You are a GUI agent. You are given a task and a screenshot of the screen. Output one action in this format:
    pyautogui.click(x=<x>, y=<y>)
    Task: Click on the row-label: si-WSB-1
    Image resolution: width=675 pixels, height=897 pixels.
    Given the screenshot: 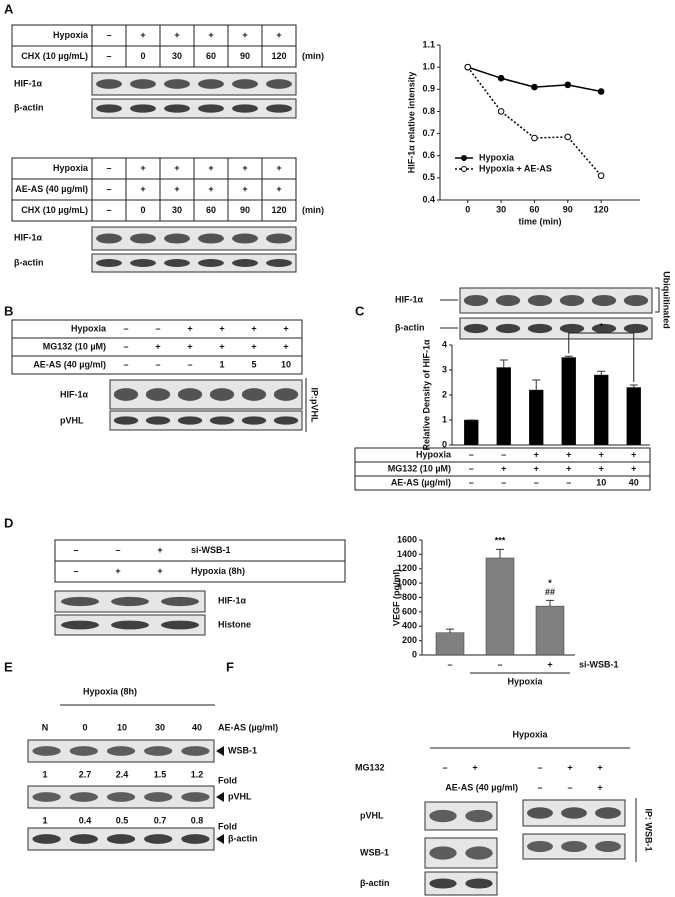 What is the action you would take?
    pyautogui.click(x=211, y=550)
    